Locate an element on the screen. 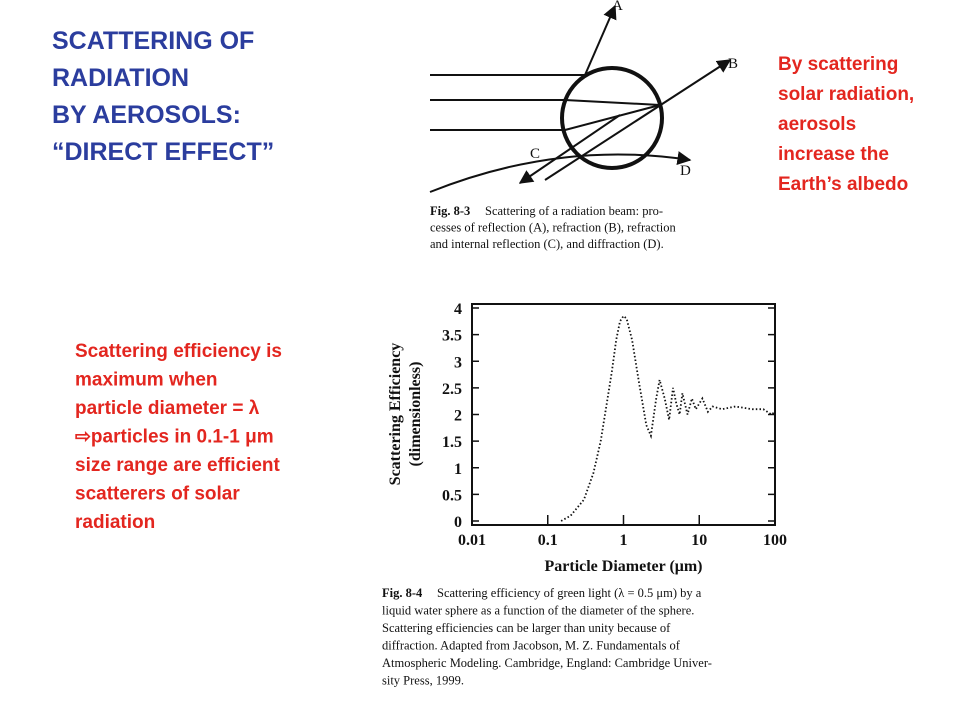 This screenshot has width=960, height=720. y-tick-label: 0.5 is located at coordinates (452, 495).